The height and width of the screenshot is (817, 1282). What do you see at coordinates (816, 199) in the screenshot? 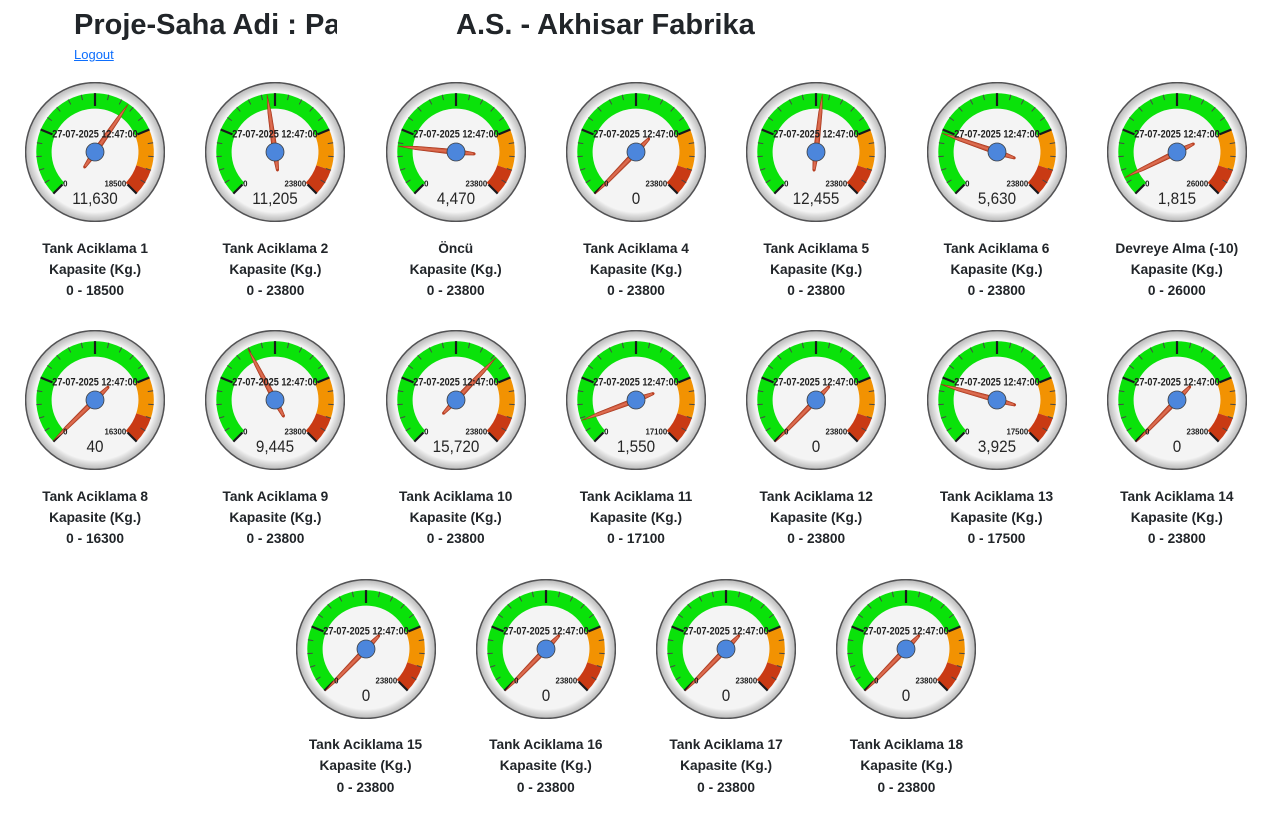
I see `svg-text: 12,455` at bounding box center [816, 199].